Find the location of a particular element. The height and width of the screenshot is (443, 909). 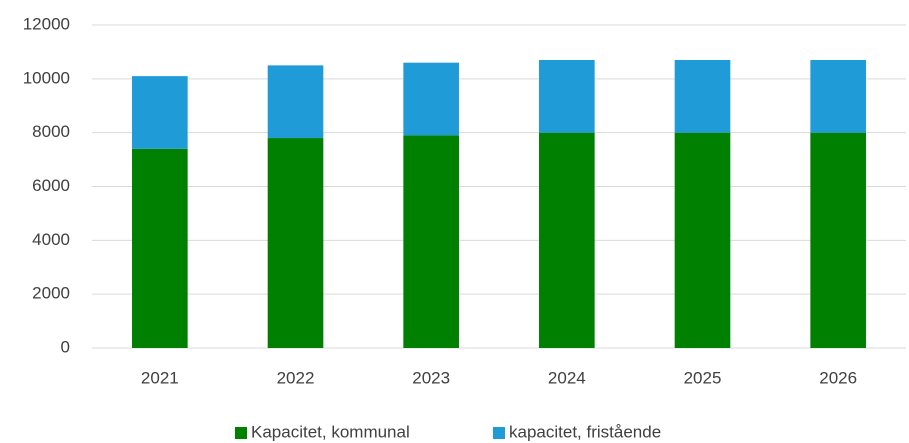

x-tick-label: 2022 is located at coordinates (296, 377).